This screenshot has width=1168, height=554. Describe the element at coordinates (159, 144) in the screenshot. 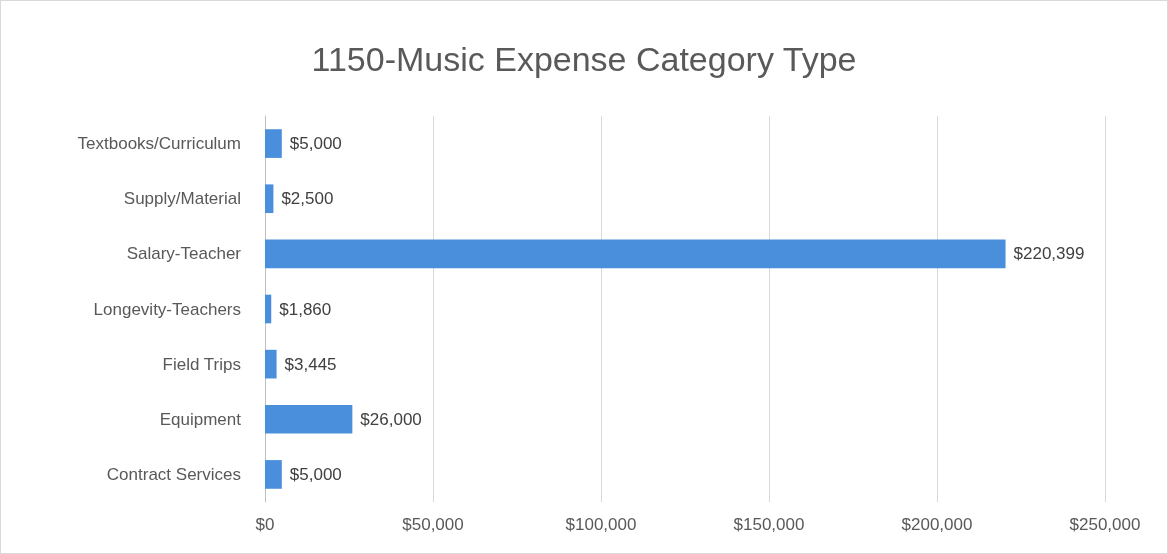

I see `y-tick-label: Textbooks/Curriculum` at that location.